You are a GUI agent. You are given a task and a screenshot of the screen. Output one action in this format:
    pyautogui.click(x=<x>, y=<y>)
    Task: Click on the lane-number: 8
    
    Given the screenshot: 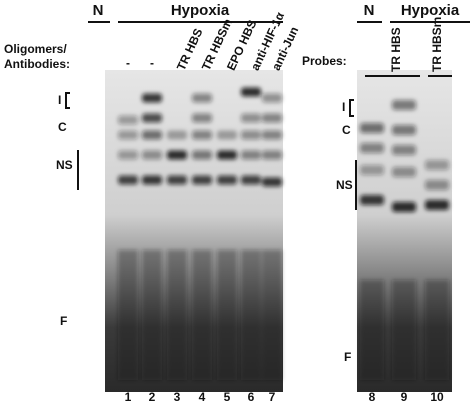 What is the action you would take?
    pyautogui.click(x=372, y=397)
    